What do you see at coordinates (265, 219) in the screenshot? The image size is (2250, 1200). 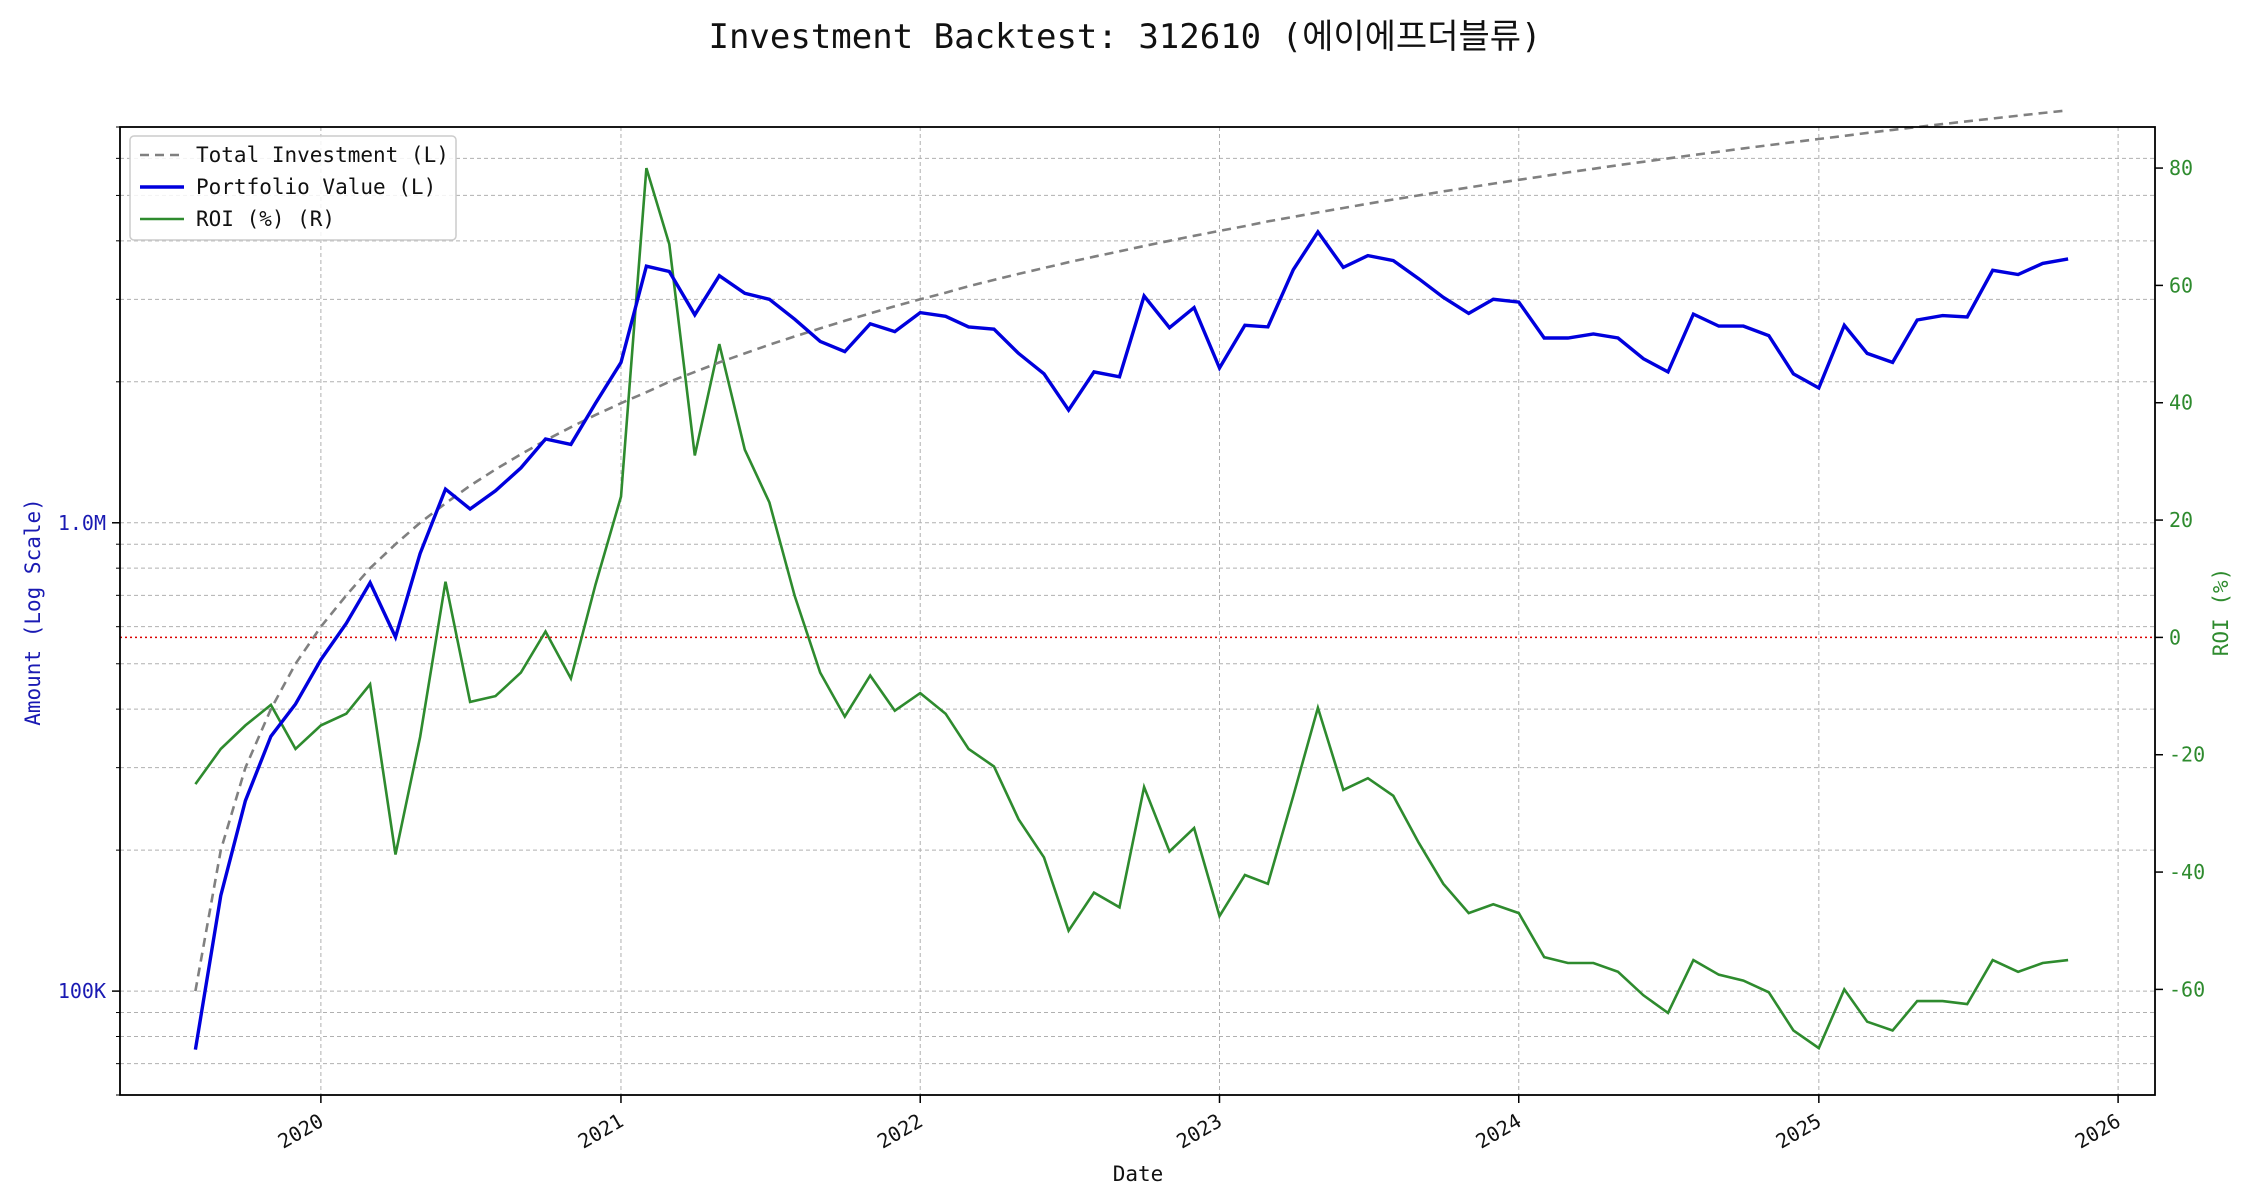 I see `legend-label-roi: ROI (%) (R)` at bounding box center [265, 219].